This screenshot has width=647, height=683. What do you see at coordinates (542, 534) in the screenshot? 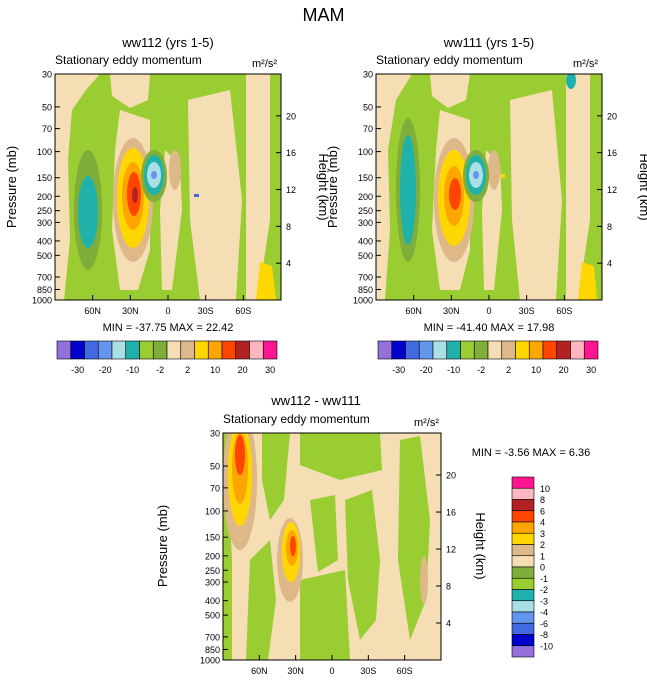
I see `colorbar-label: 3` at bounding box center [542, 534].